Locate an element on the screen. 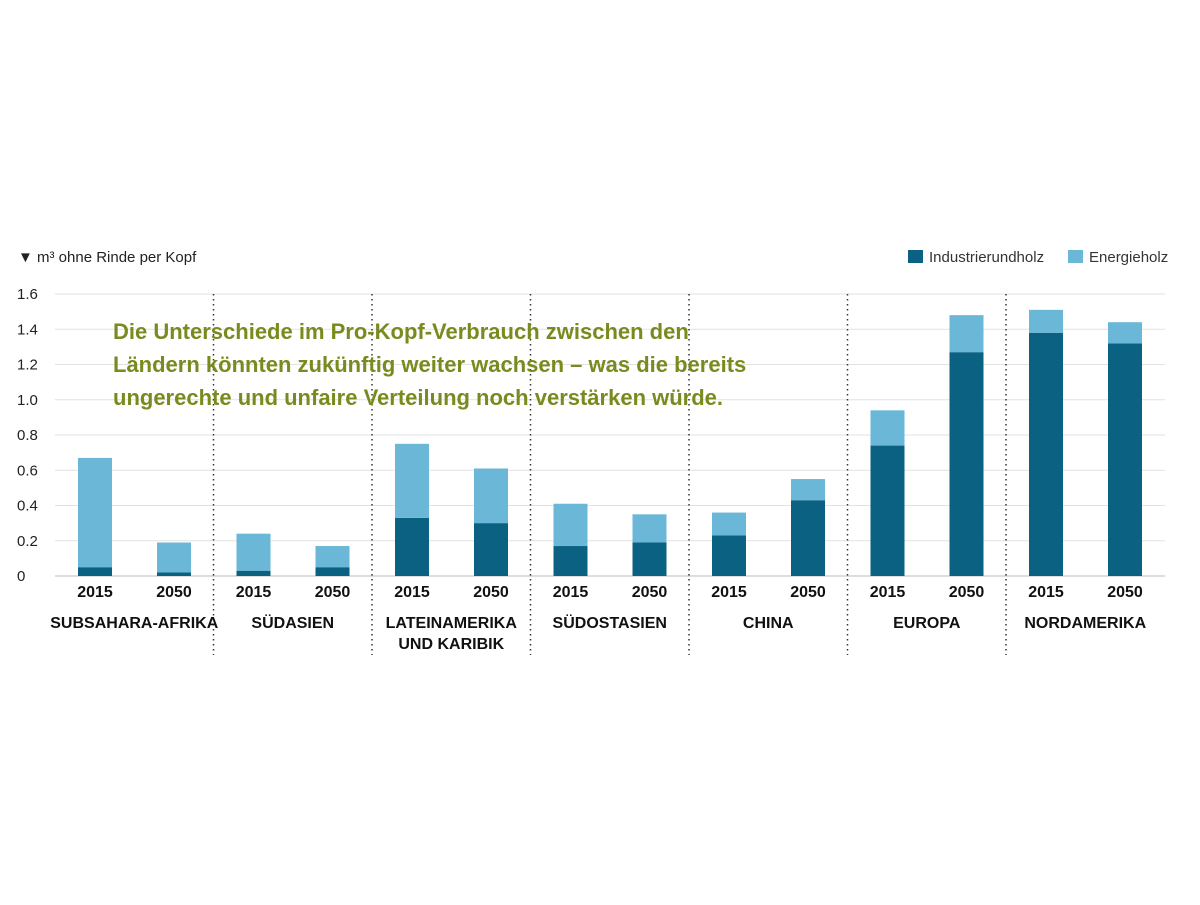  y-tick-label: 1.4 is located at coordinates (27, 329).